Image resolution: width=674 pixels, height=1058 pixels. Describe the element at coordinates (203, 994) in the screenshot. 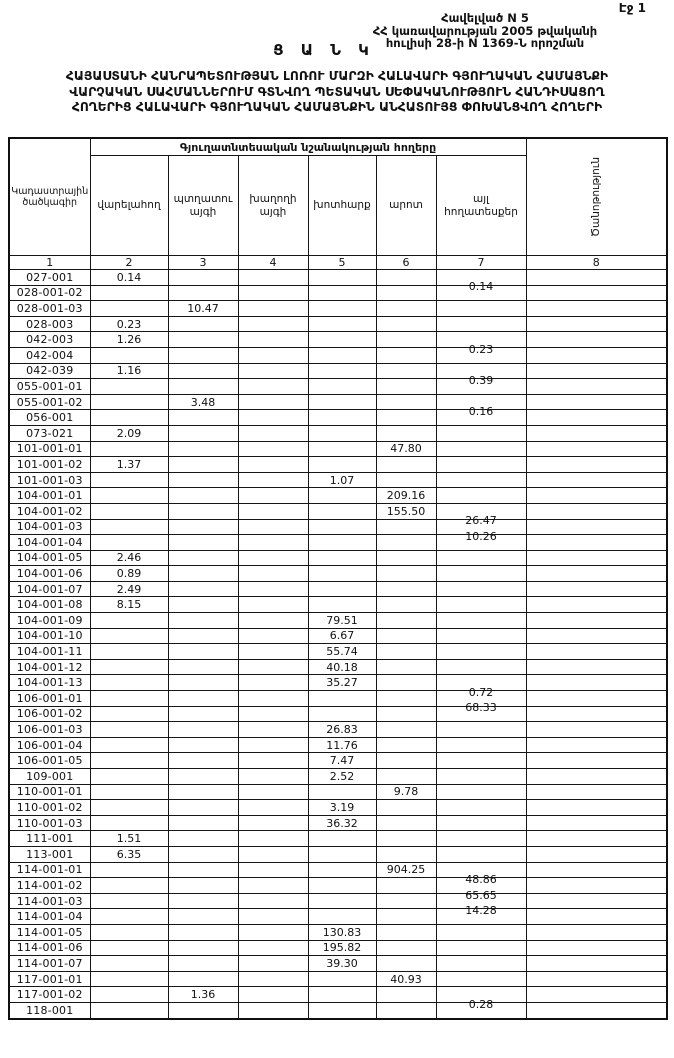

I see `row-value: 1.36` at that location.